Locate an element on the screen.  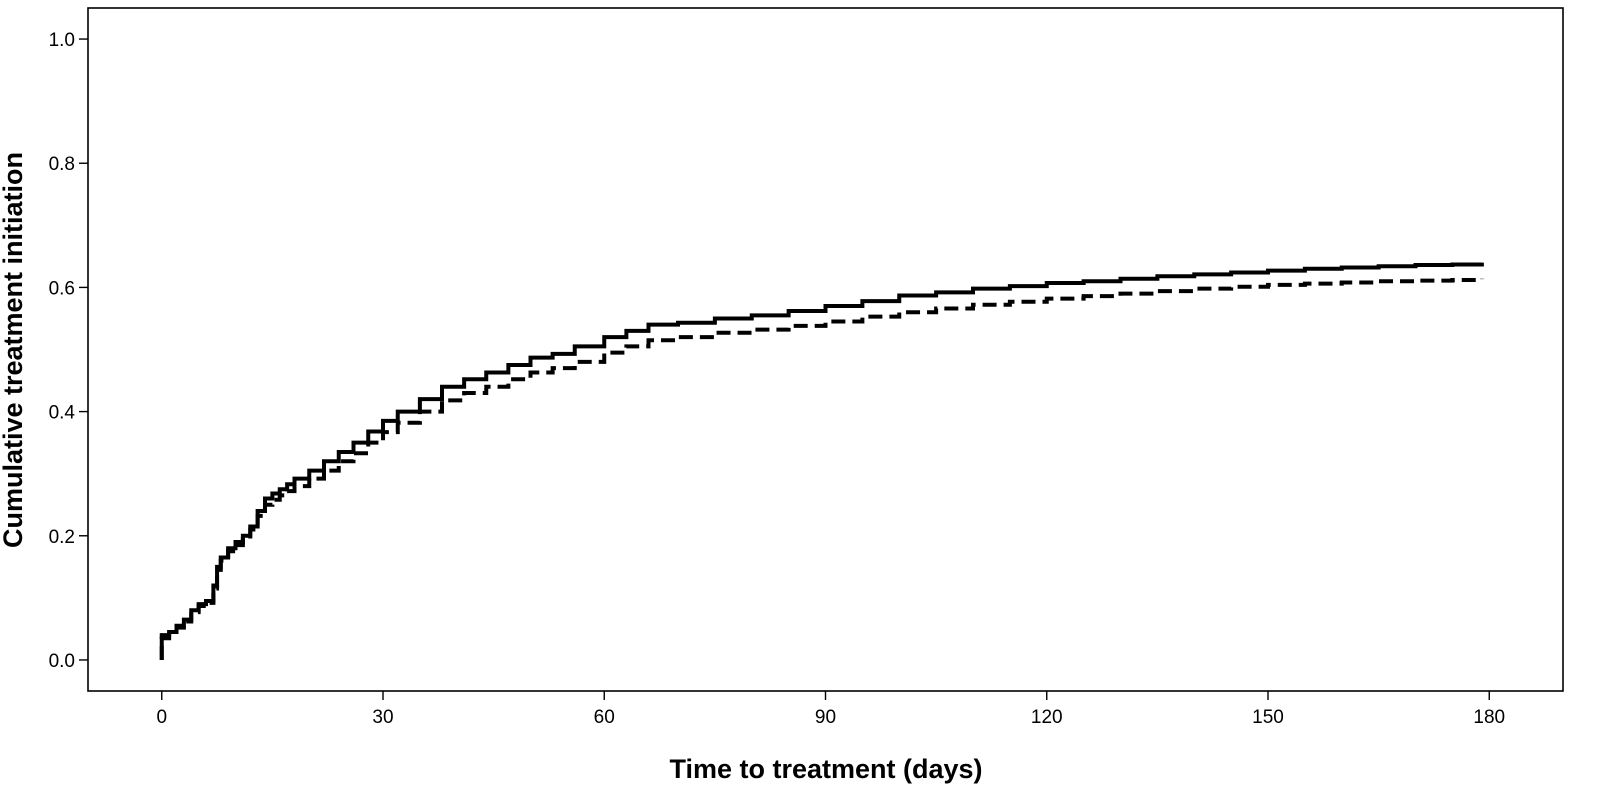
y-axis-ticks: 0.0 0.2 0.4 0.6 0.8 1.0 is located at coordinates (68, 351).